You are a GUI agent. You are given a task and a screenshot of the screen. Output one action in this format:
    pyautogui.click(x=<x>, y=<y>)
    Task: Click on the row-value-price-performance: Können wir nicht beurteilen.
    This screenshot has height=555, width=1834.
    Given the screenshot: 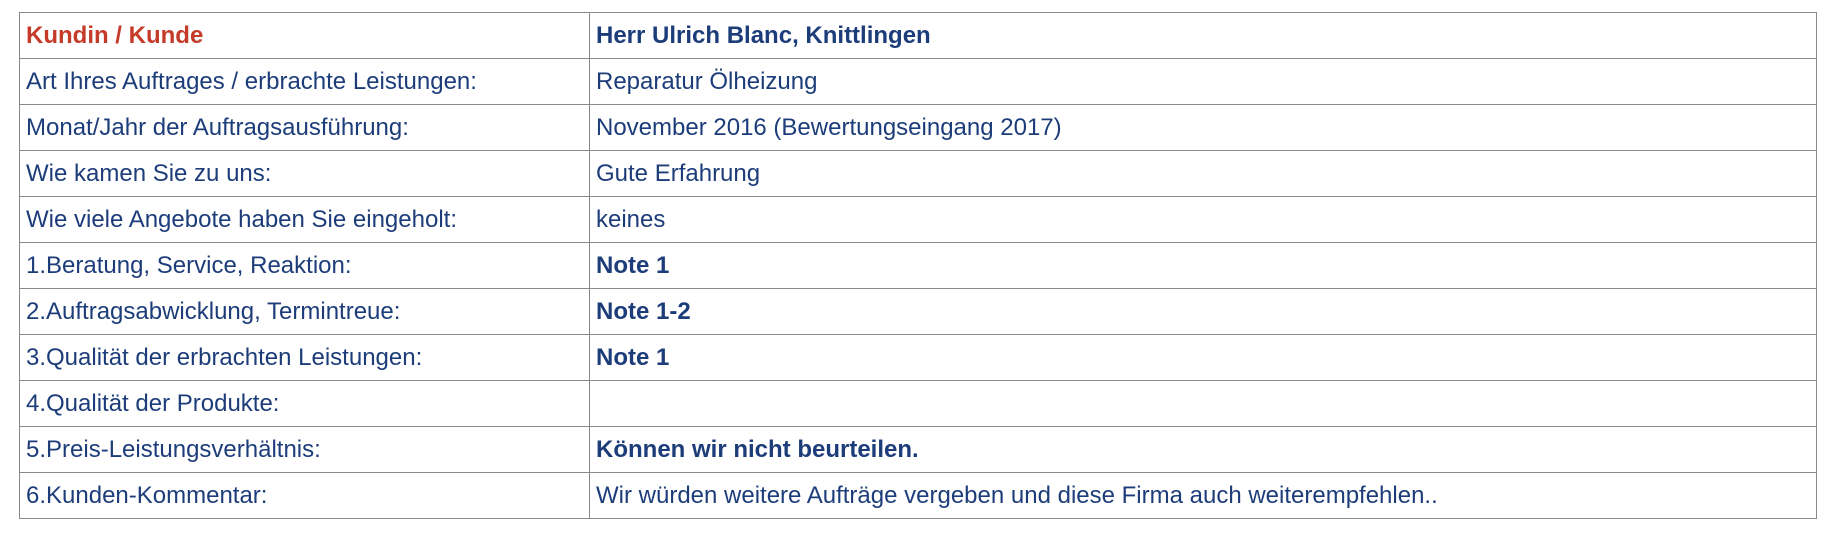 What is the action you would take?
    pyautogui.click(x=1203, y=449)
    